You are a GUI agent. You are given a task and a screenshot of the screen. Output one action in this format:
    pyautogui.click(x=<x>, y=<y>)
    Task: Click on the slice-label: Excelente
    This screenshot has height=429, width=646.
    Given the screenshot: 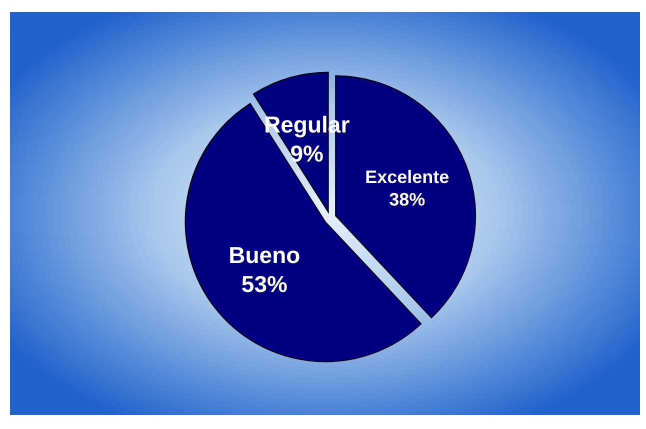 What is the action you would take?
    pyautogui.click(x=407, y=176)
    